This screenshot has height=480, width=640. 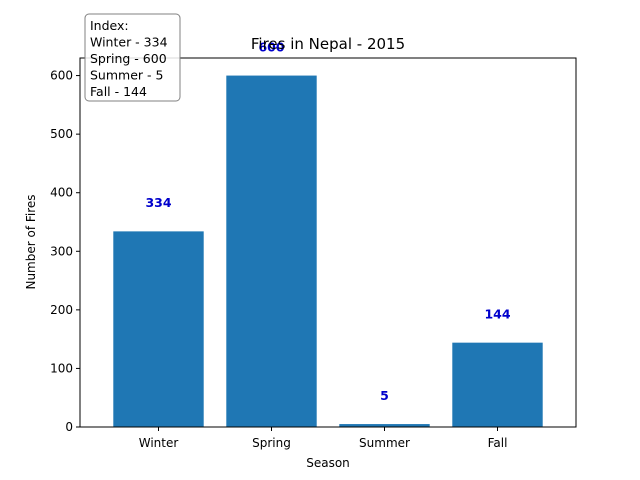 What do you see at coordinates (498, 443) in the screenshot?
I see `x-tick-label-fall: Fall` at bounding box center [498, 443].